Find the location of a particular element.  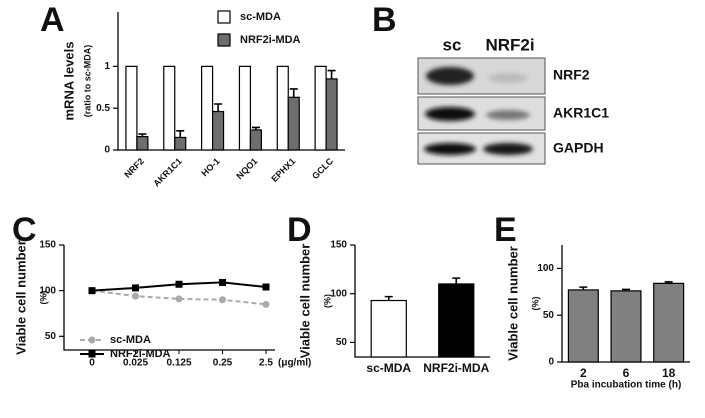

lane-label: NRF2i is located at coordinates (509, 44).